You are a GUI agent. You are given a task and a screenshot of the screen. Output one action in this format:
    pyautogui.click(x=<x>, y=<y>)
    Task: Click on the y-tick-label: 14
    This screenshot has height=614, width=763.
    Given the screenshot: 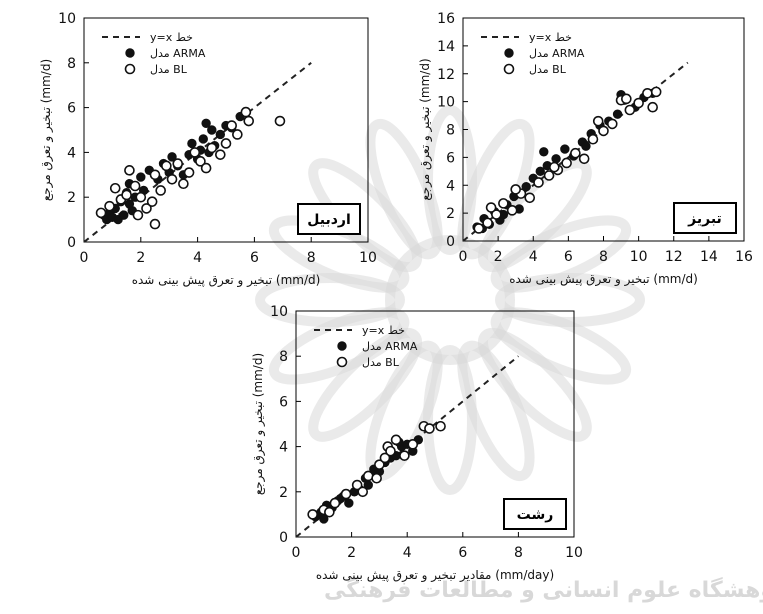 What is the action you would take?
    pyautogui.click(x=446, y=47)
    